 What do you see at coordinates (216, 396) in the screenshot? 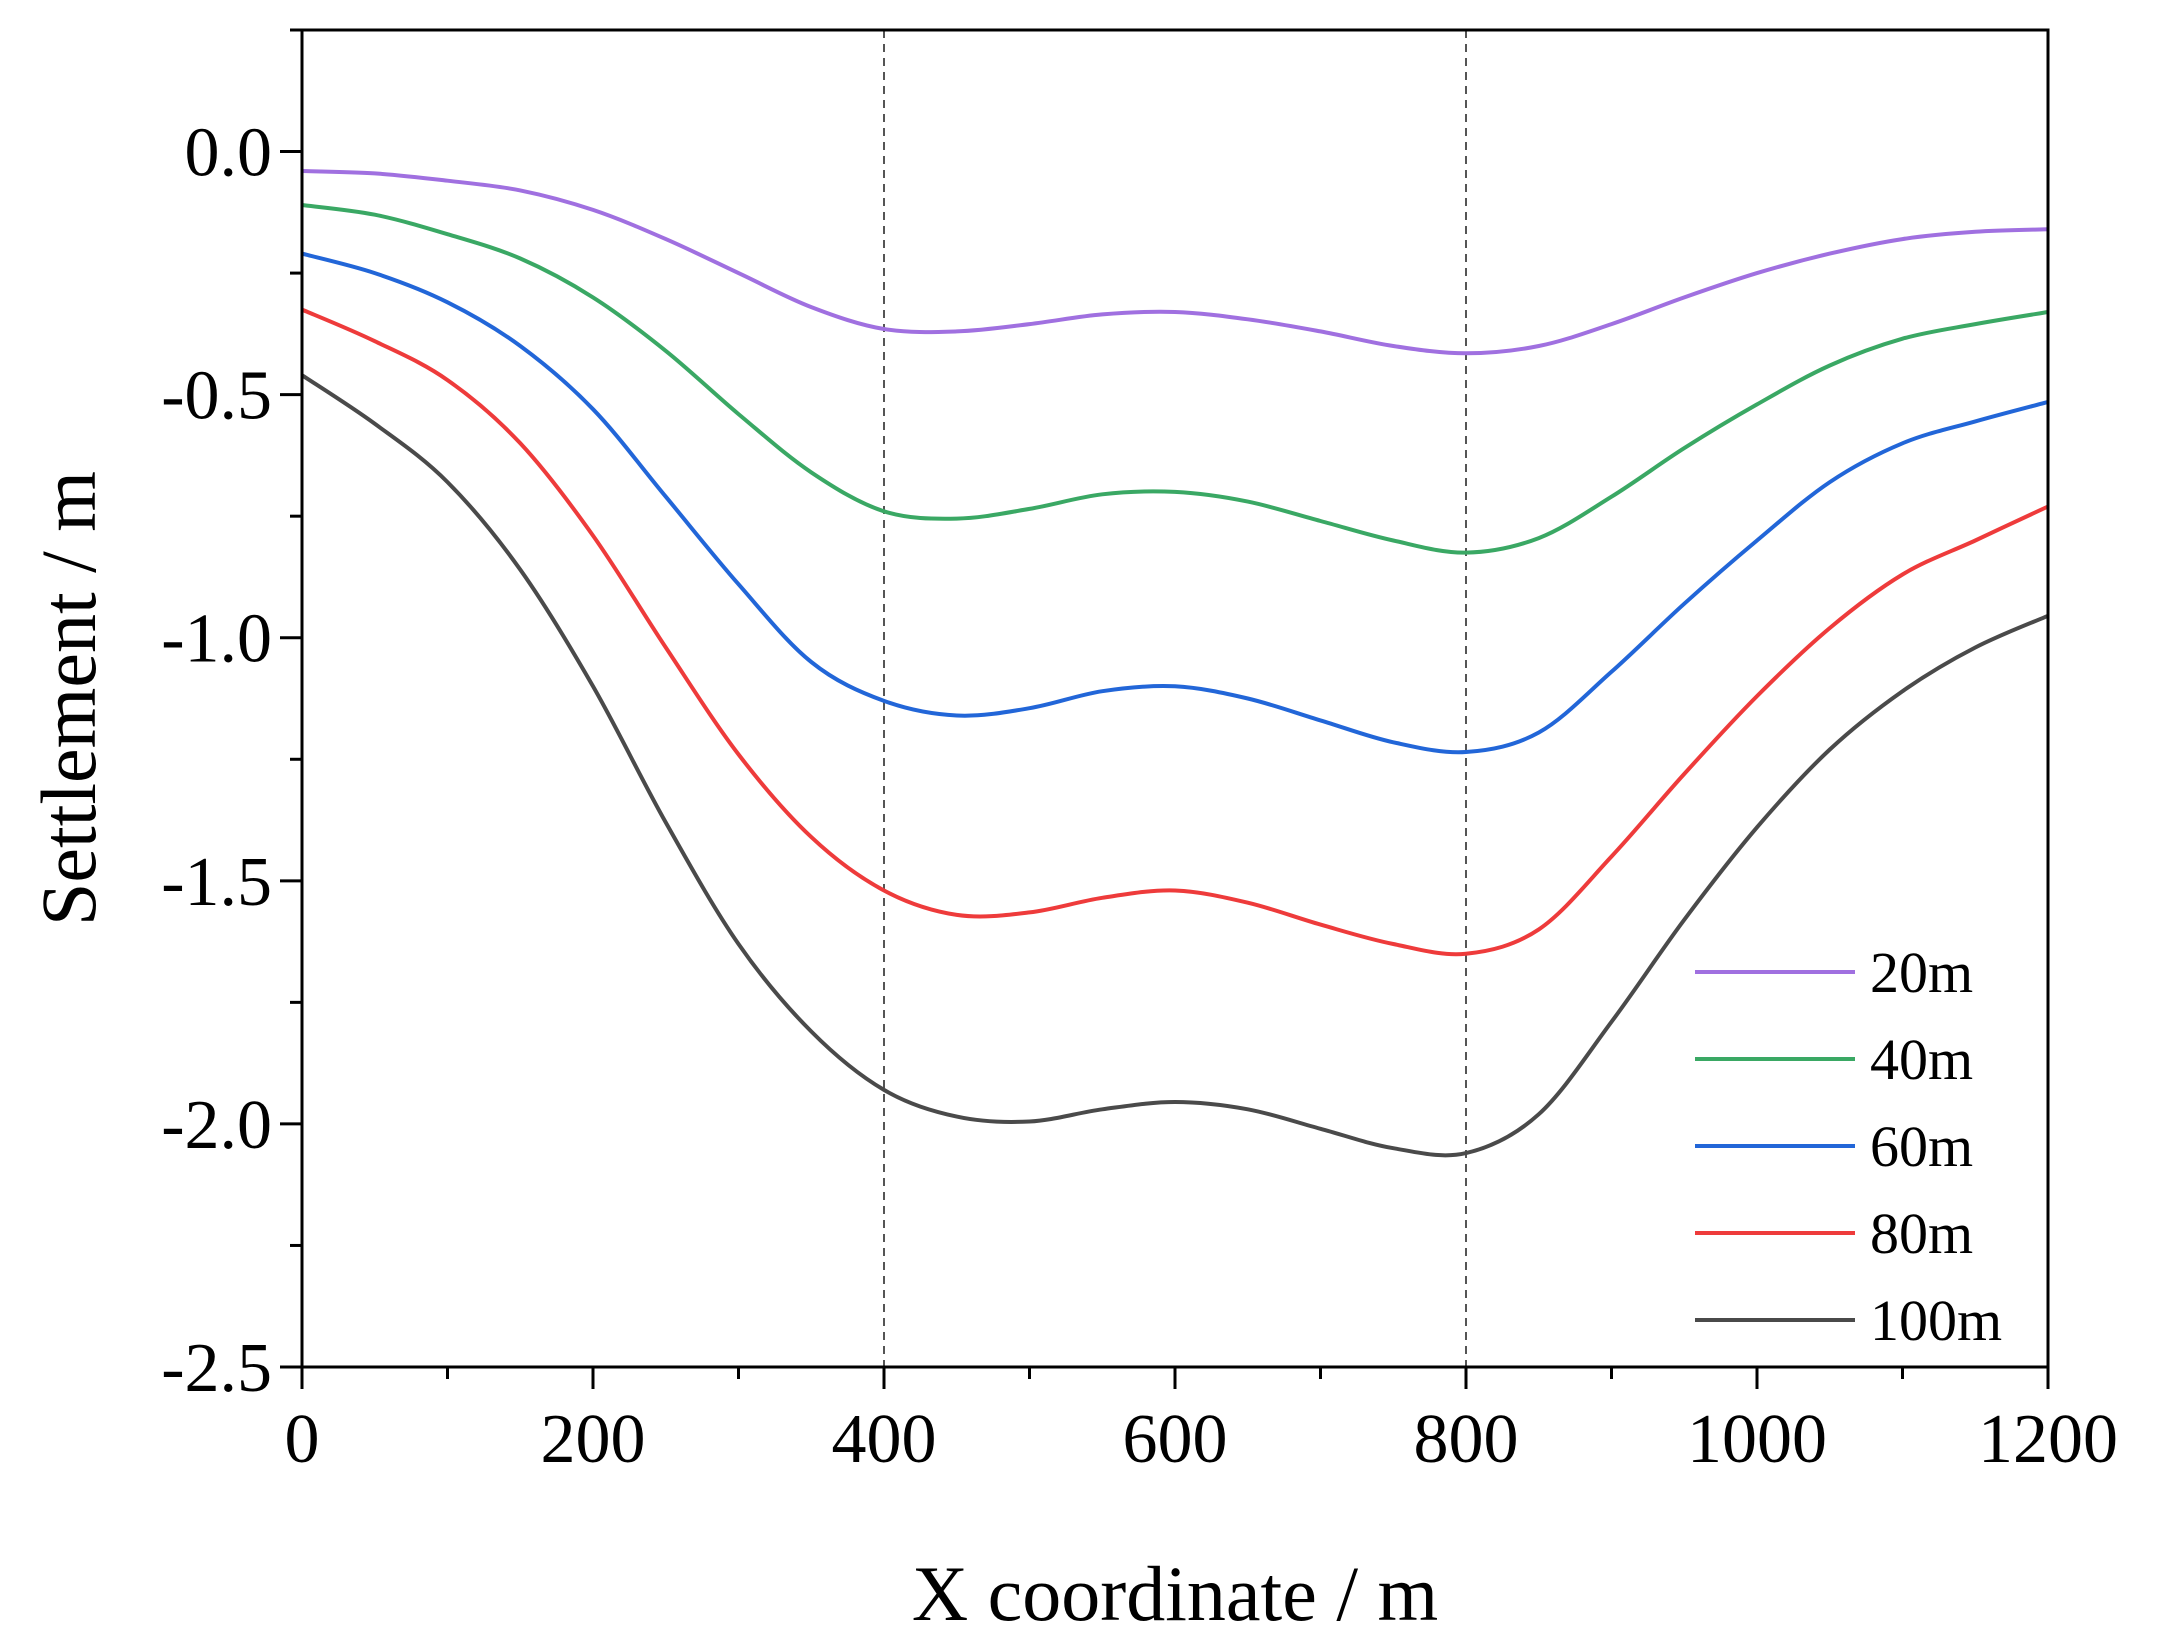
I see `y-tick-label: -0.5` at bounding box center [216, 396].